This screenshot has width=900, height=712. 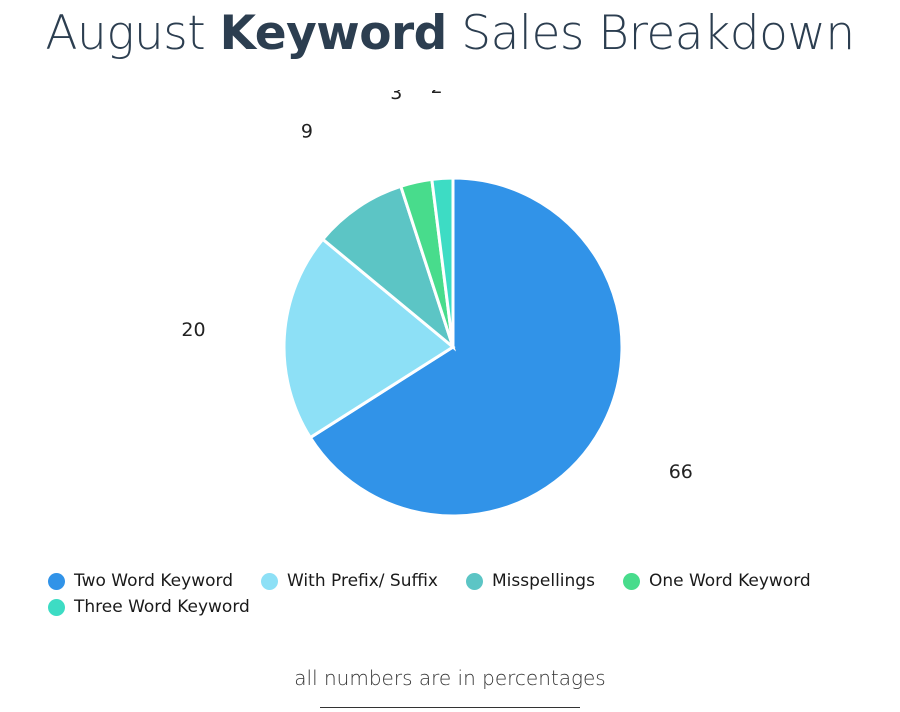 What do you see at coordinates (681, 472) in the screenshot?
I see `data-label: 66` at bounding box center [681, 472].